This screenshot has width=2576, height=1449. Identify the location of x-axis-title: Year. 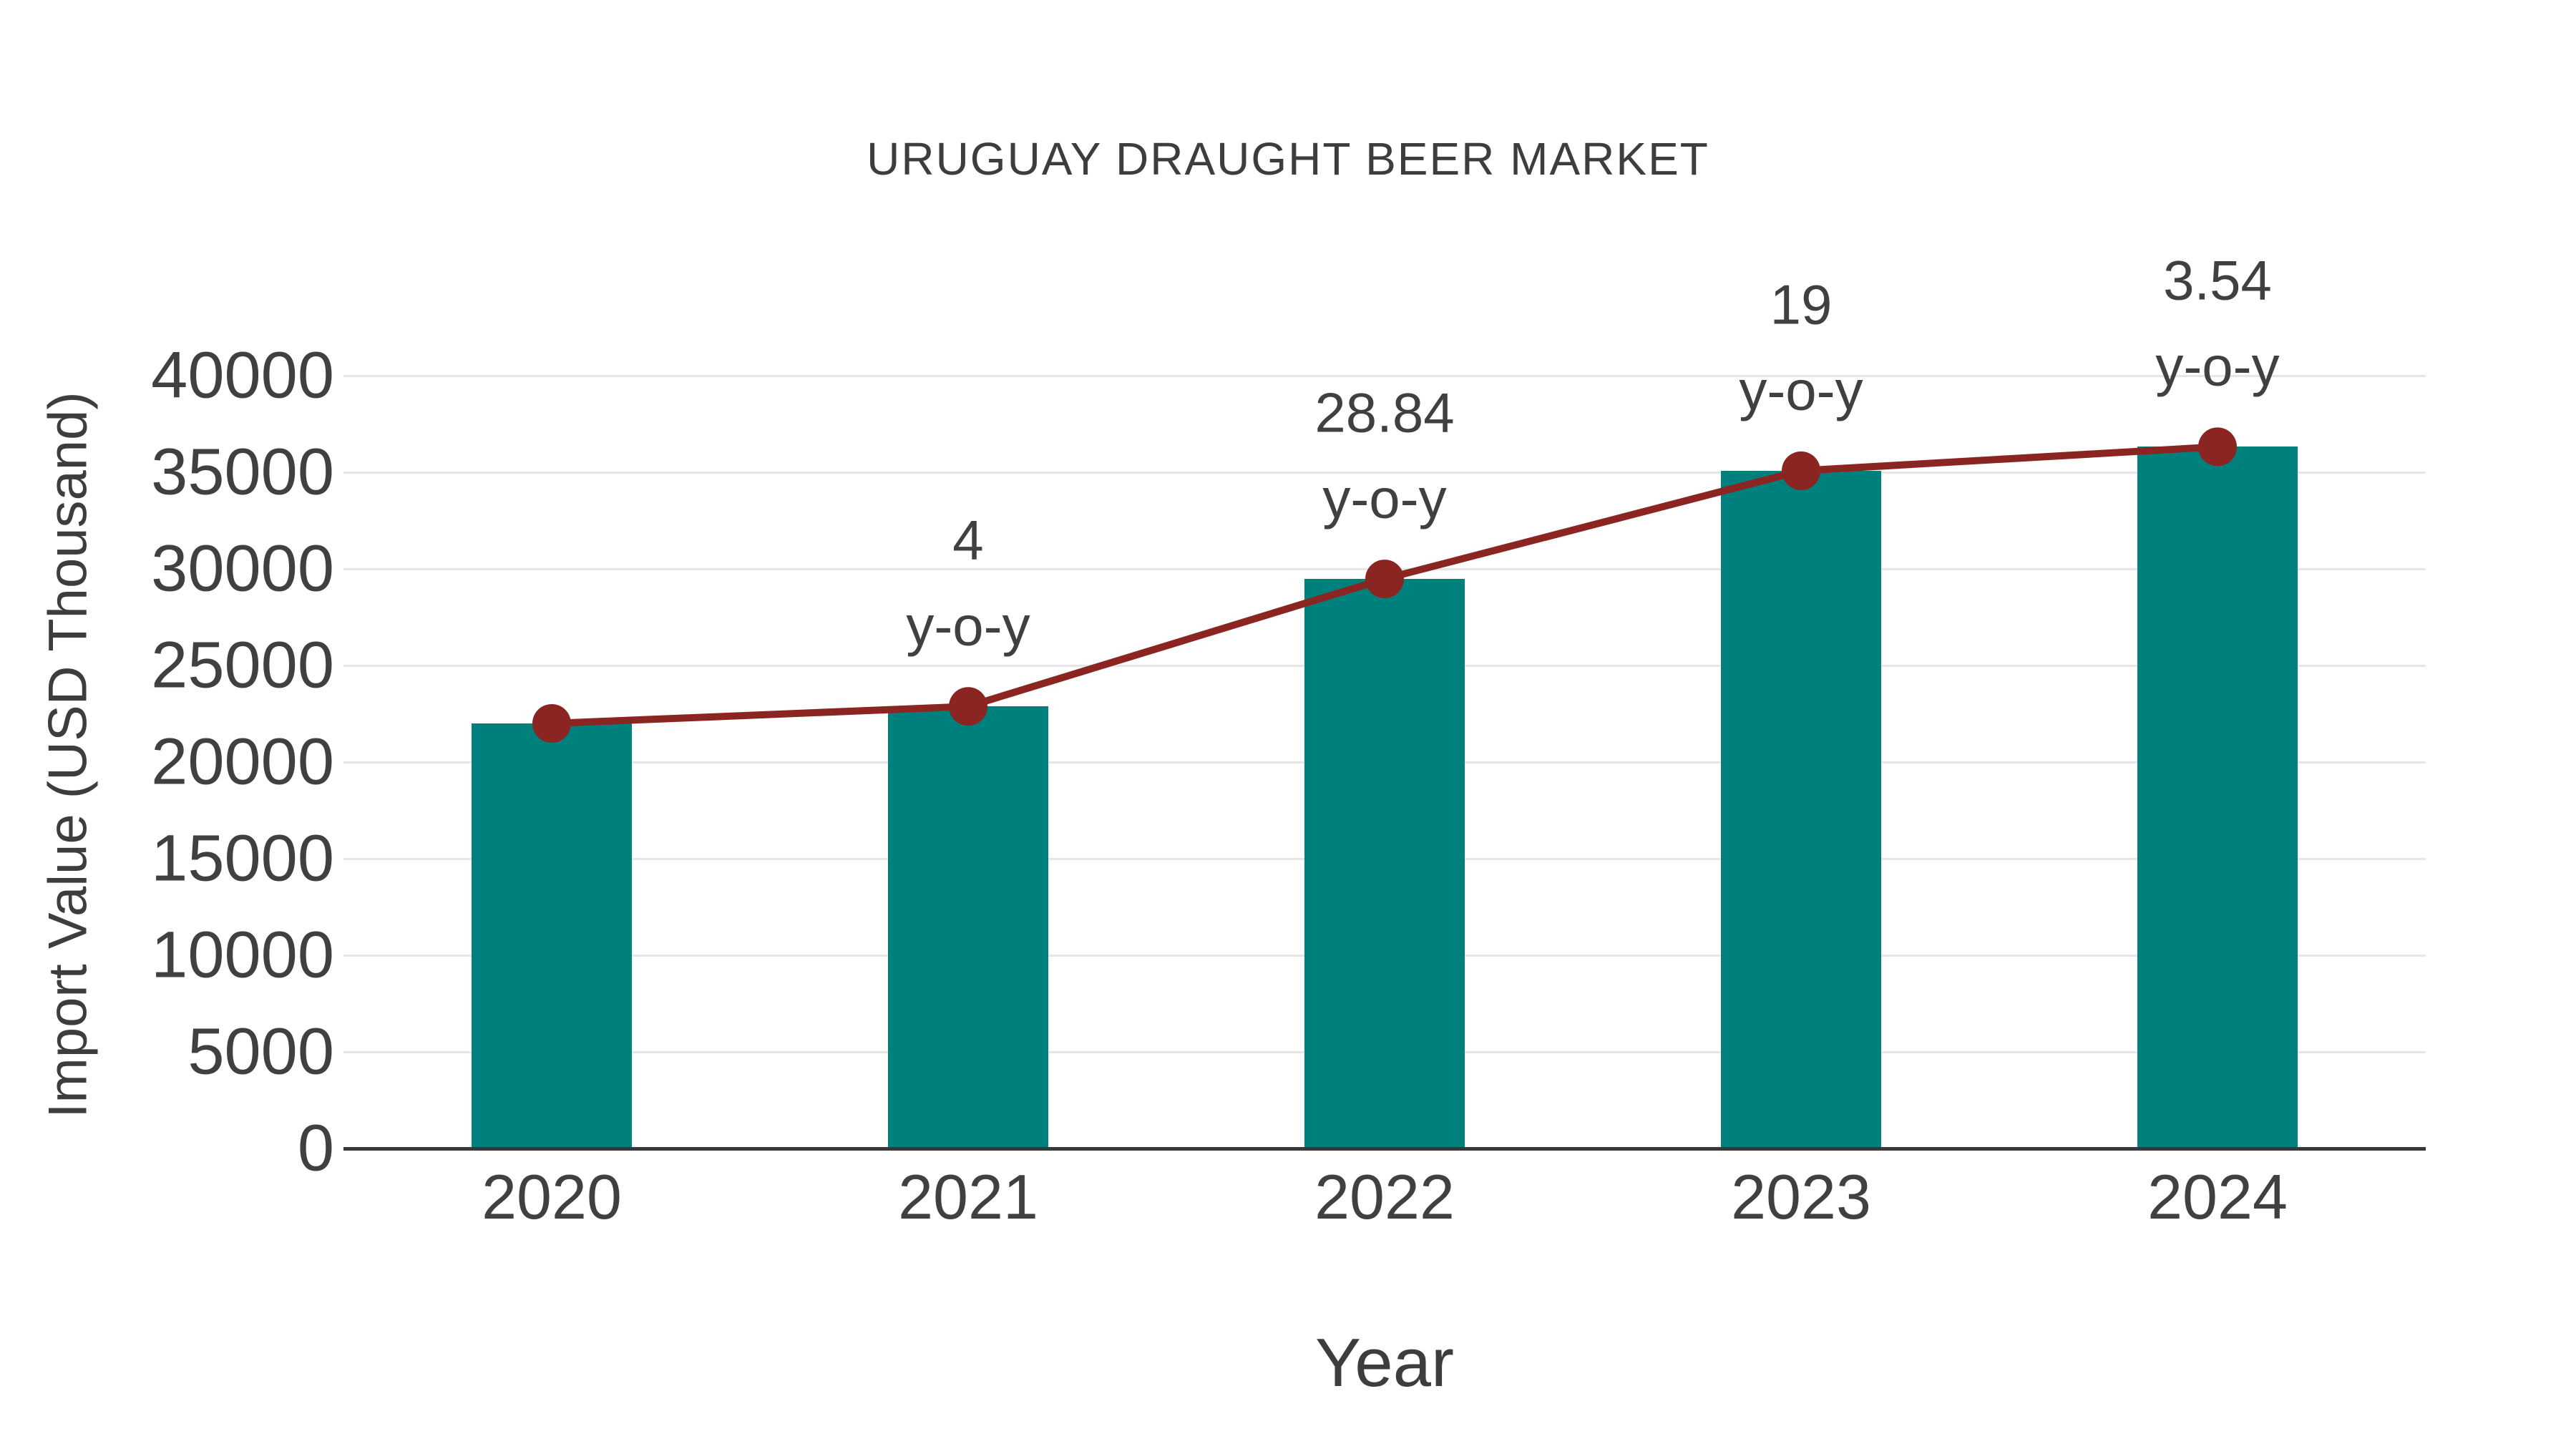
(1384, 1362).